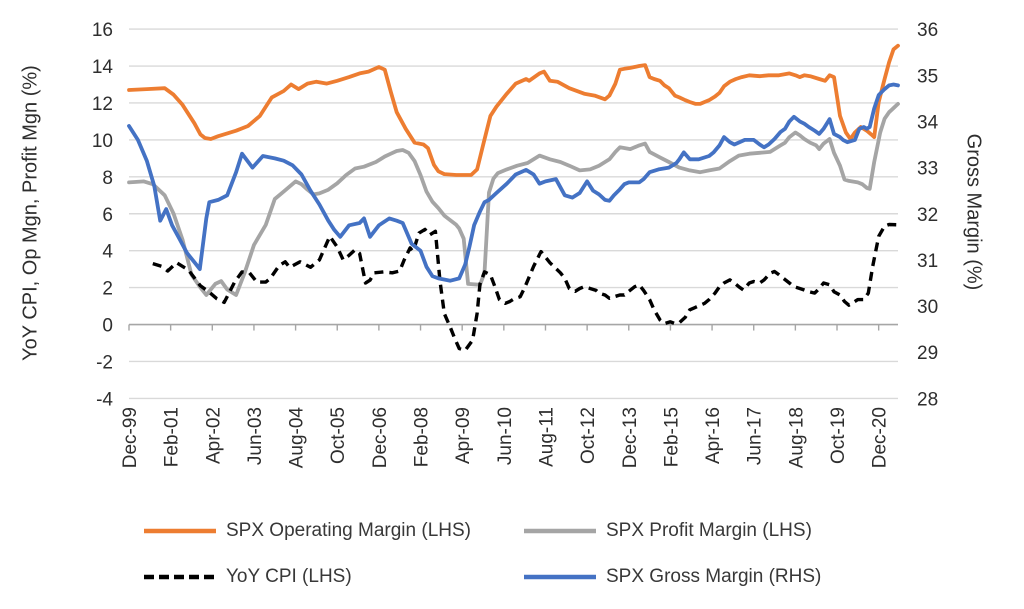 The height and width of the screenshot is (609, 1024). Describe the element at coordinates (102, 104) in the screenshot. I see `y-left-tick-label: 12` at that location.